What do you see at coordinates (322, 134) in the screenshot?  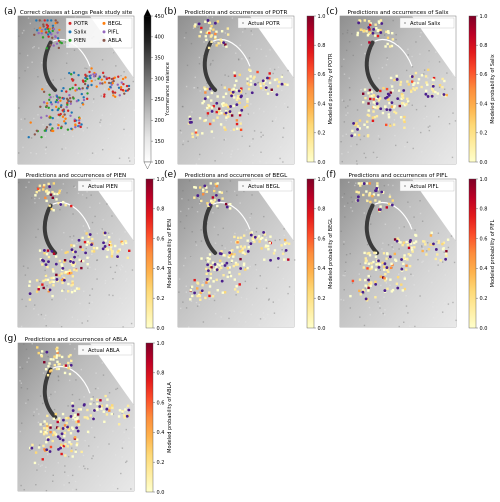 I see `colorbar-tick-label: 0.2` at bounding box center [322, 134].